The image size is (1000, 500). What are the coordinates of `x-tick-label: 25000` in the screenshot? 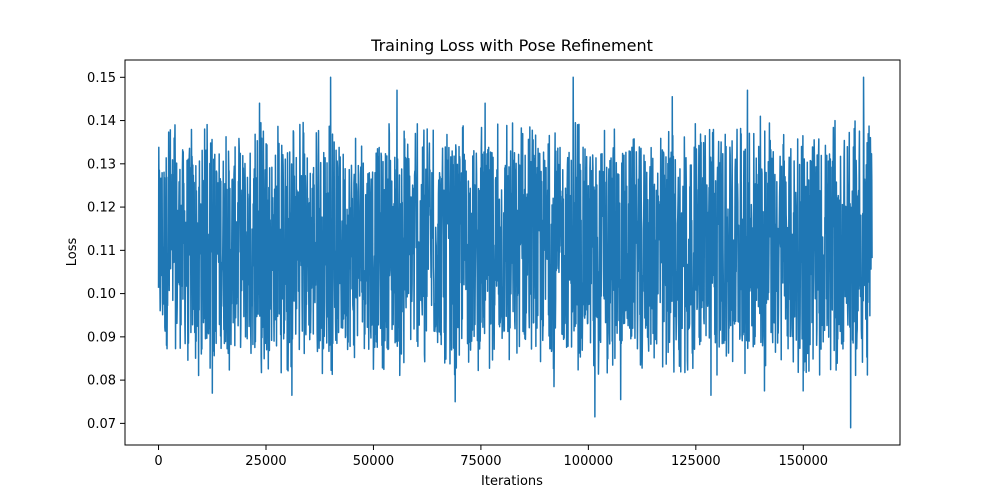 It's located at (265, 461).